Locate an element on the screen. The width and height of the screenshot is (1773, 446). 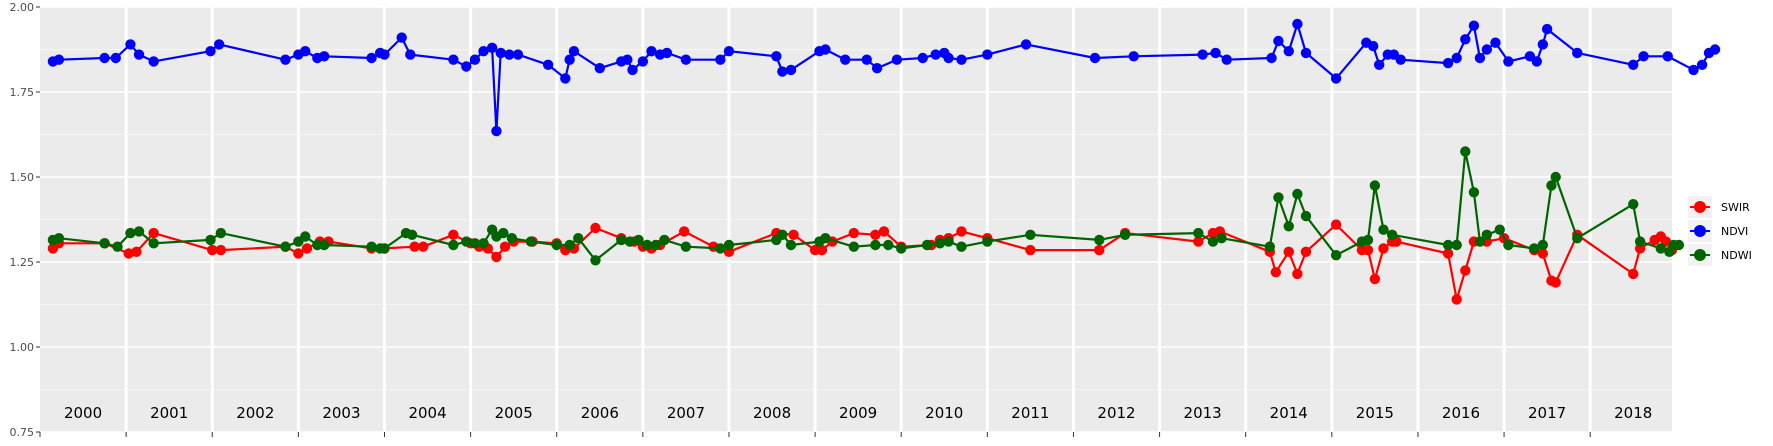
year-label: 2002 is located at coordinates (255, 413).